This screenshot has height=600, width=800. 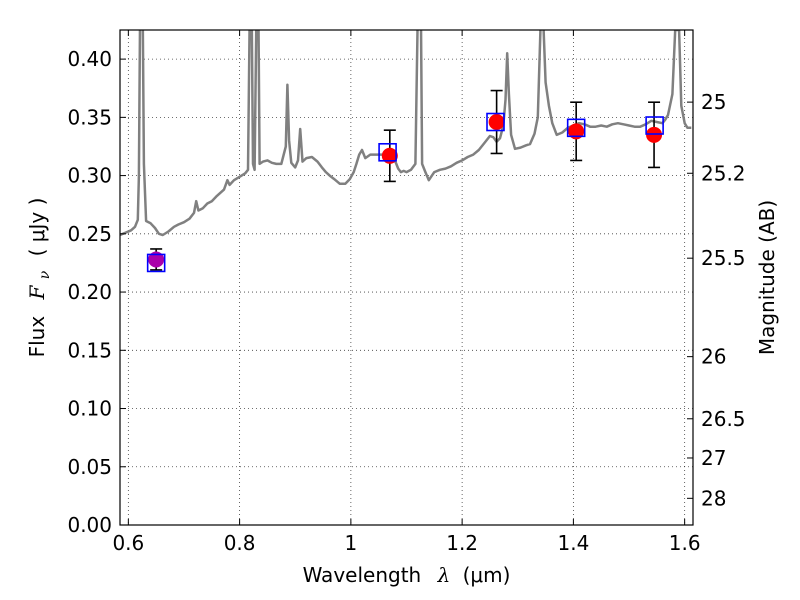 I want to click on x-tick-label: 1.6, so click(x=685, y=543).